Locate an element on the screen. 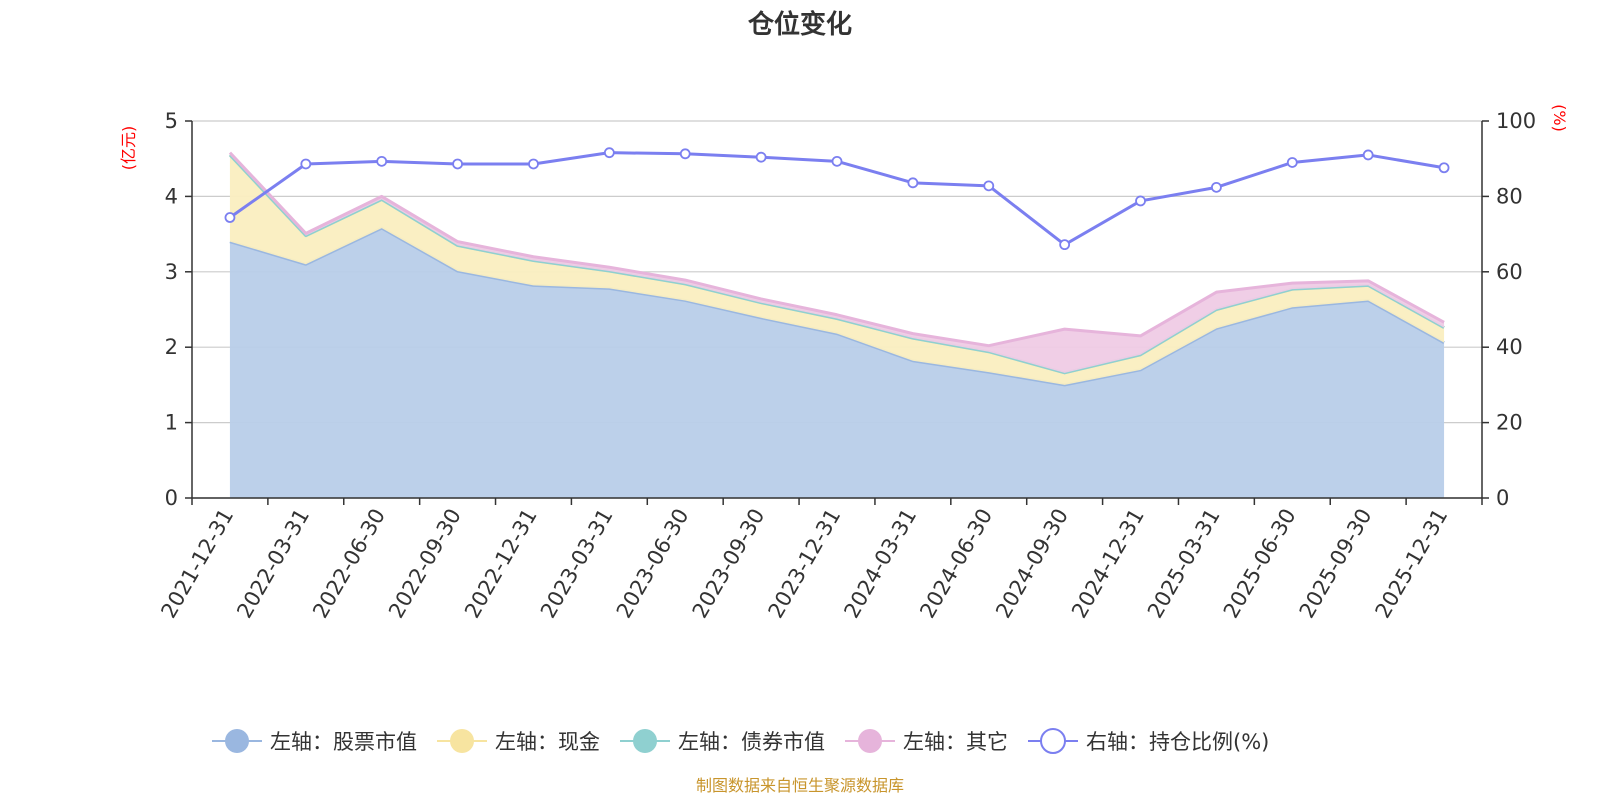  x-tick-label: 2022-06-30 is located at coordinates (349, 564).